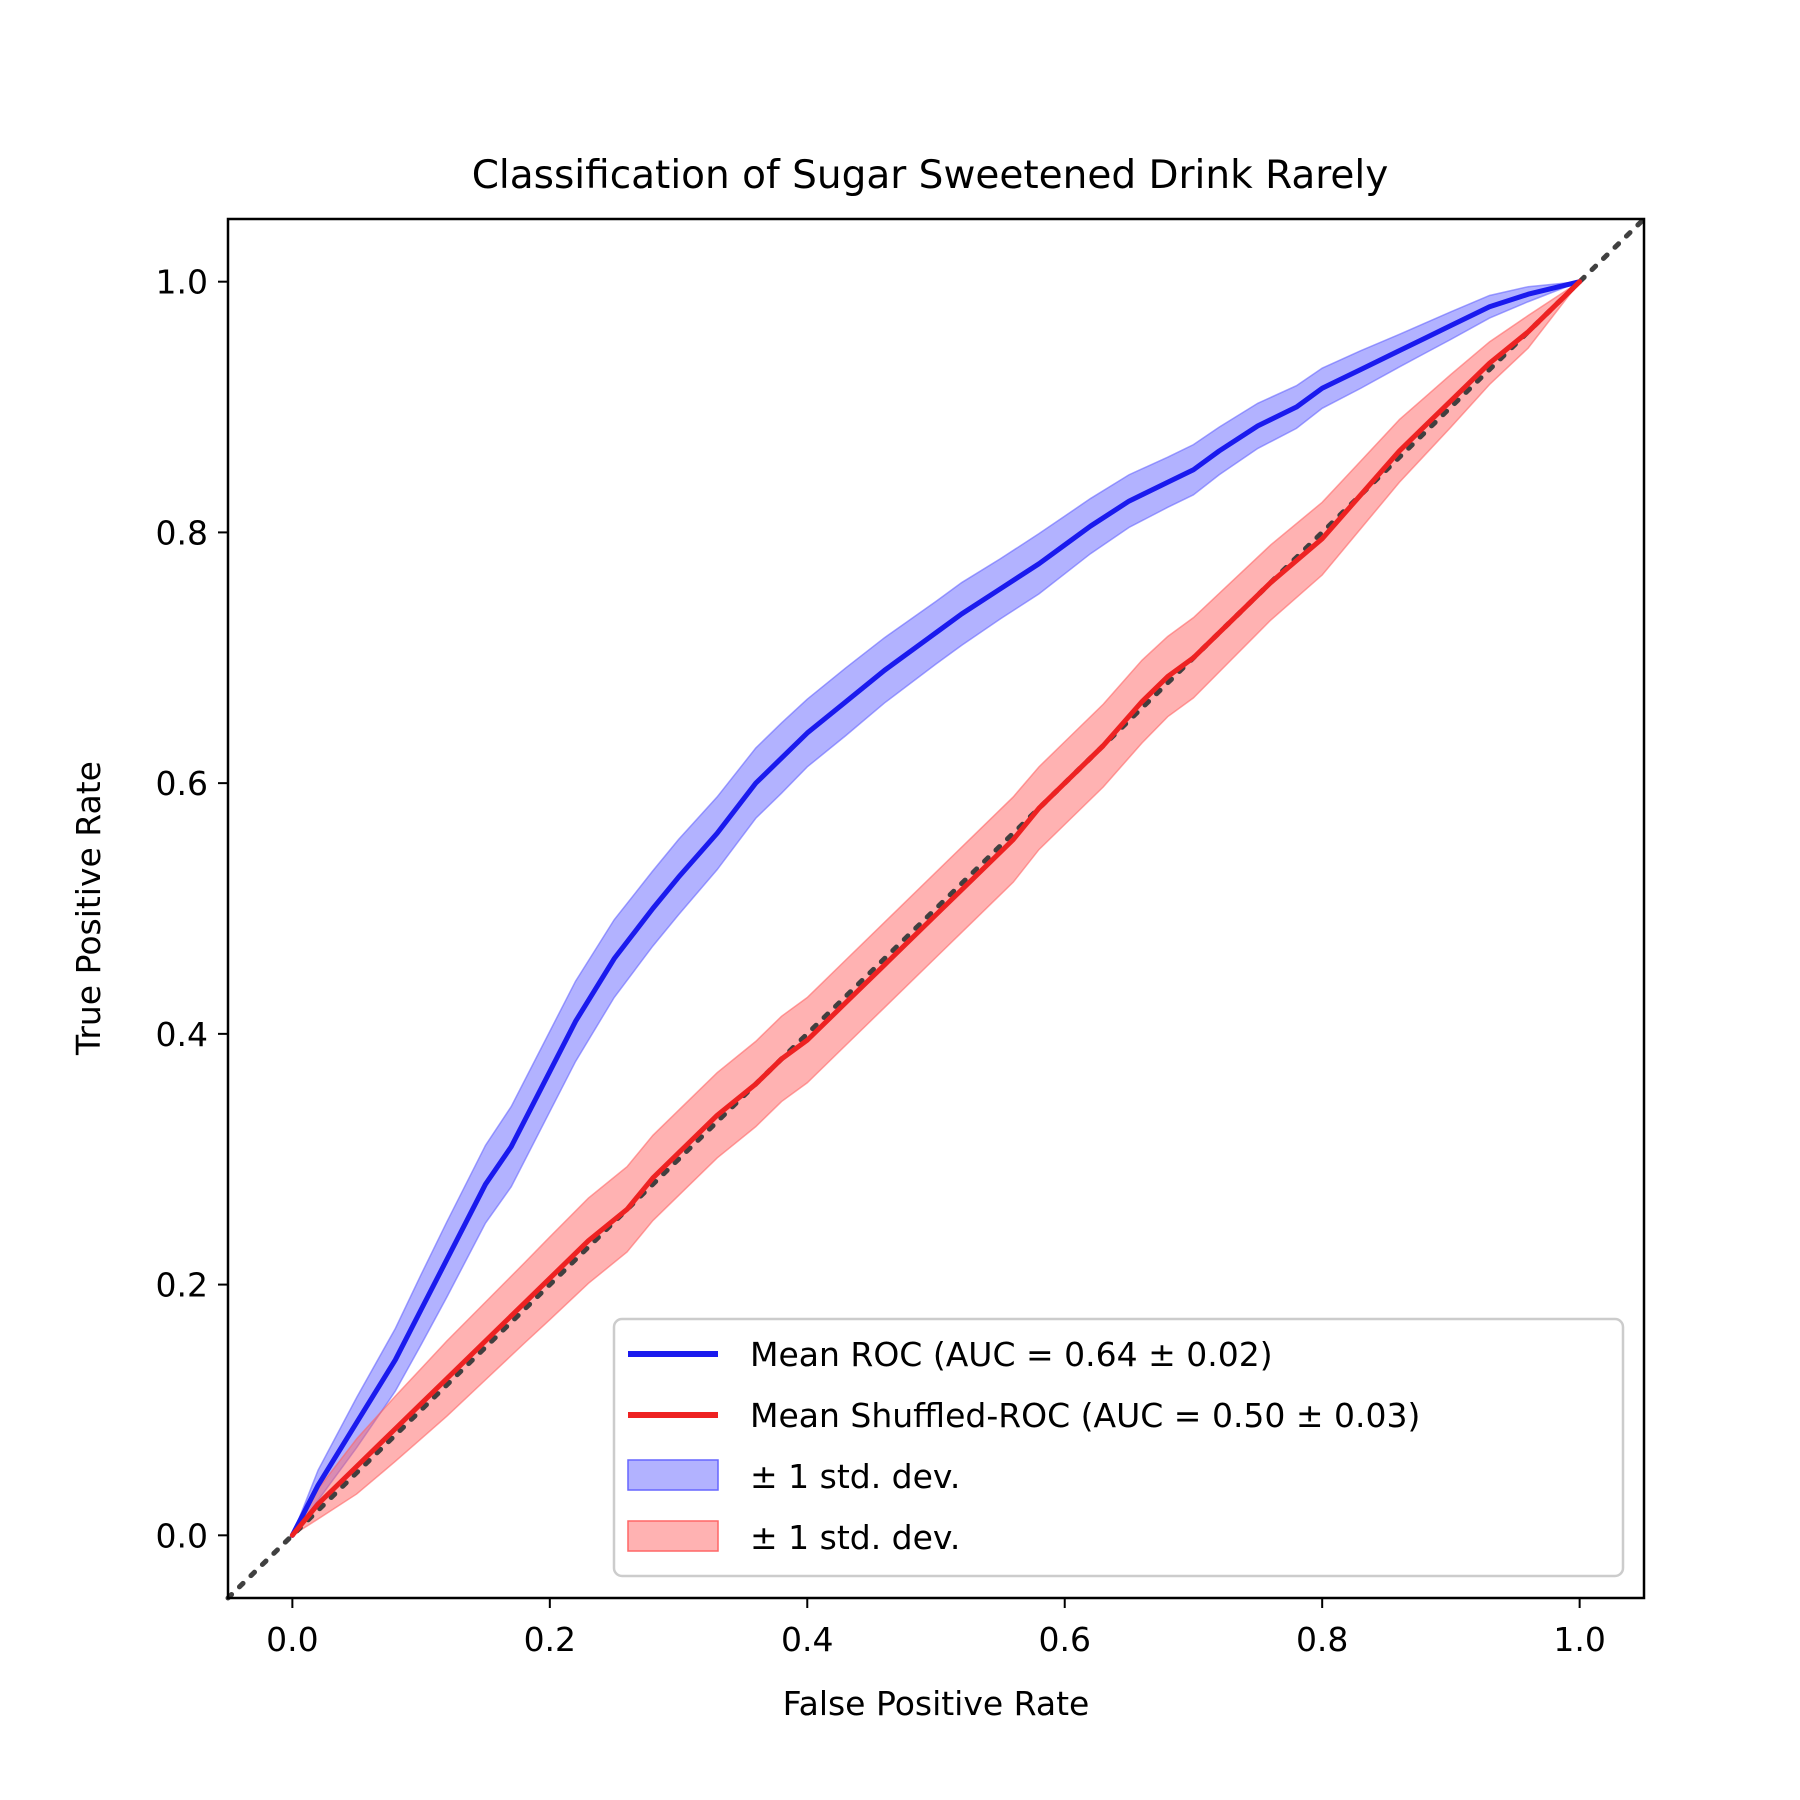 Image resolution: width=1800 pixels, height=1800 pixels. Describe the element at coordinates (1011, 1354) in the screenshot. I see `legend-label-mean-roc: Mean ROC (AUC = 0.64 ± 0.02)` at that location.